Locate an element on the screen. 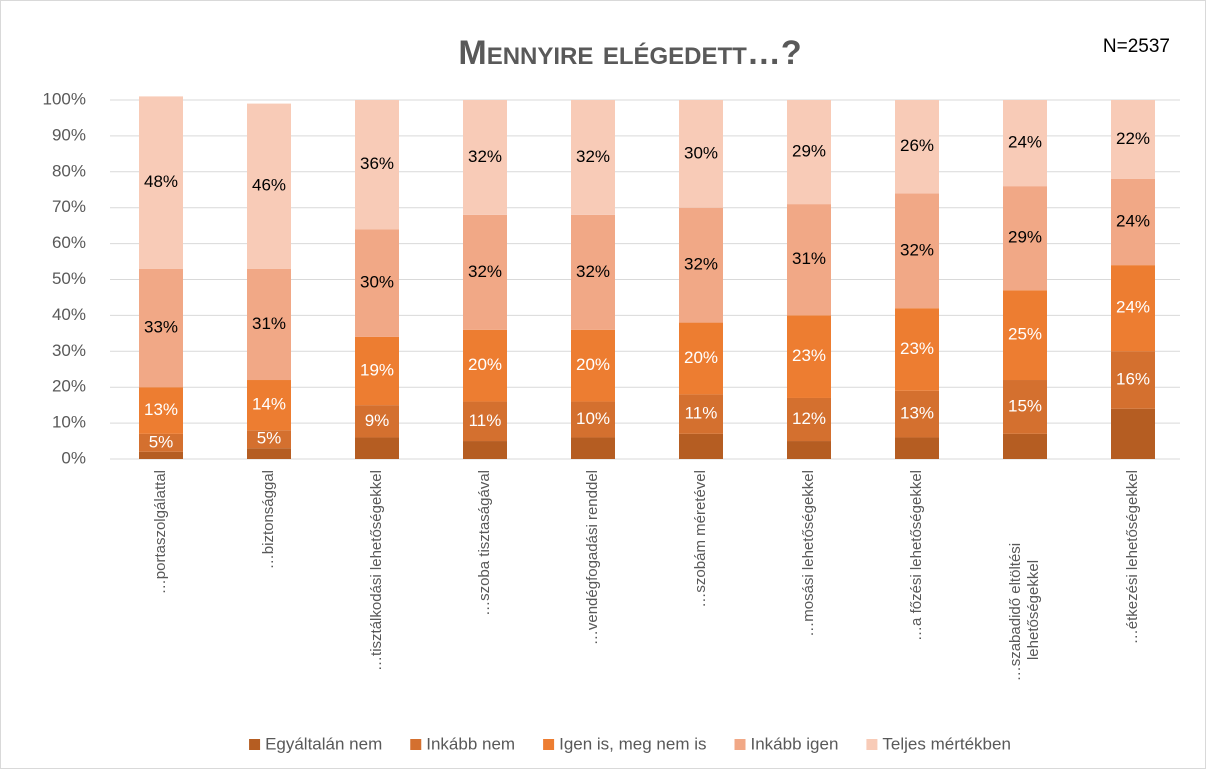 This screenshot has height=774, width=1206. legend-label: Inkább igen is located at coordinates (795, 743).